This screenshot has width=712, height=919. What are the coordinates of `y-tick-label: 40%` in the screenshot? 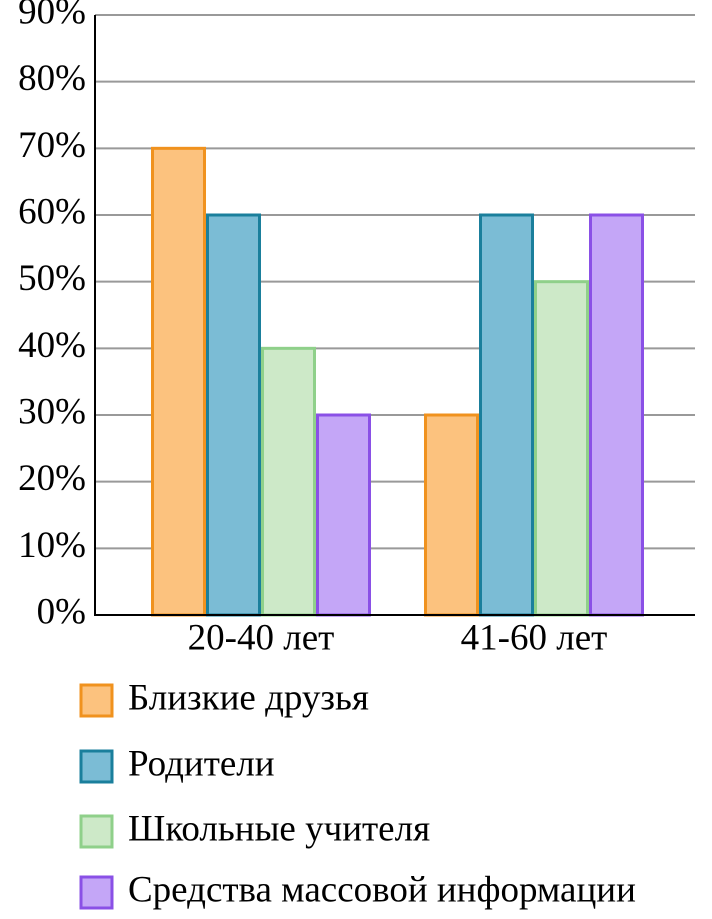 It's located at (52, 345).